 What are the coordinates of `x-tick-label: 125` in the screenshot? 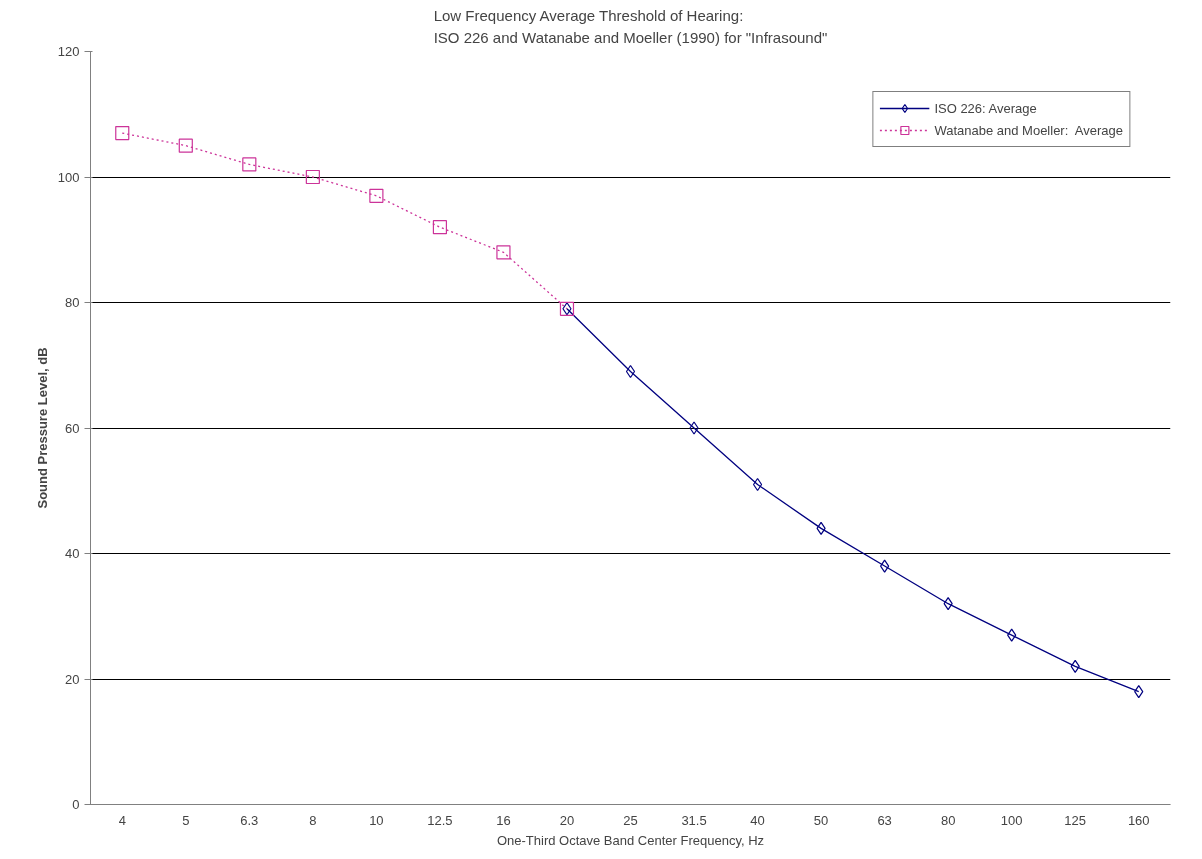 It's located at (1075, 820).